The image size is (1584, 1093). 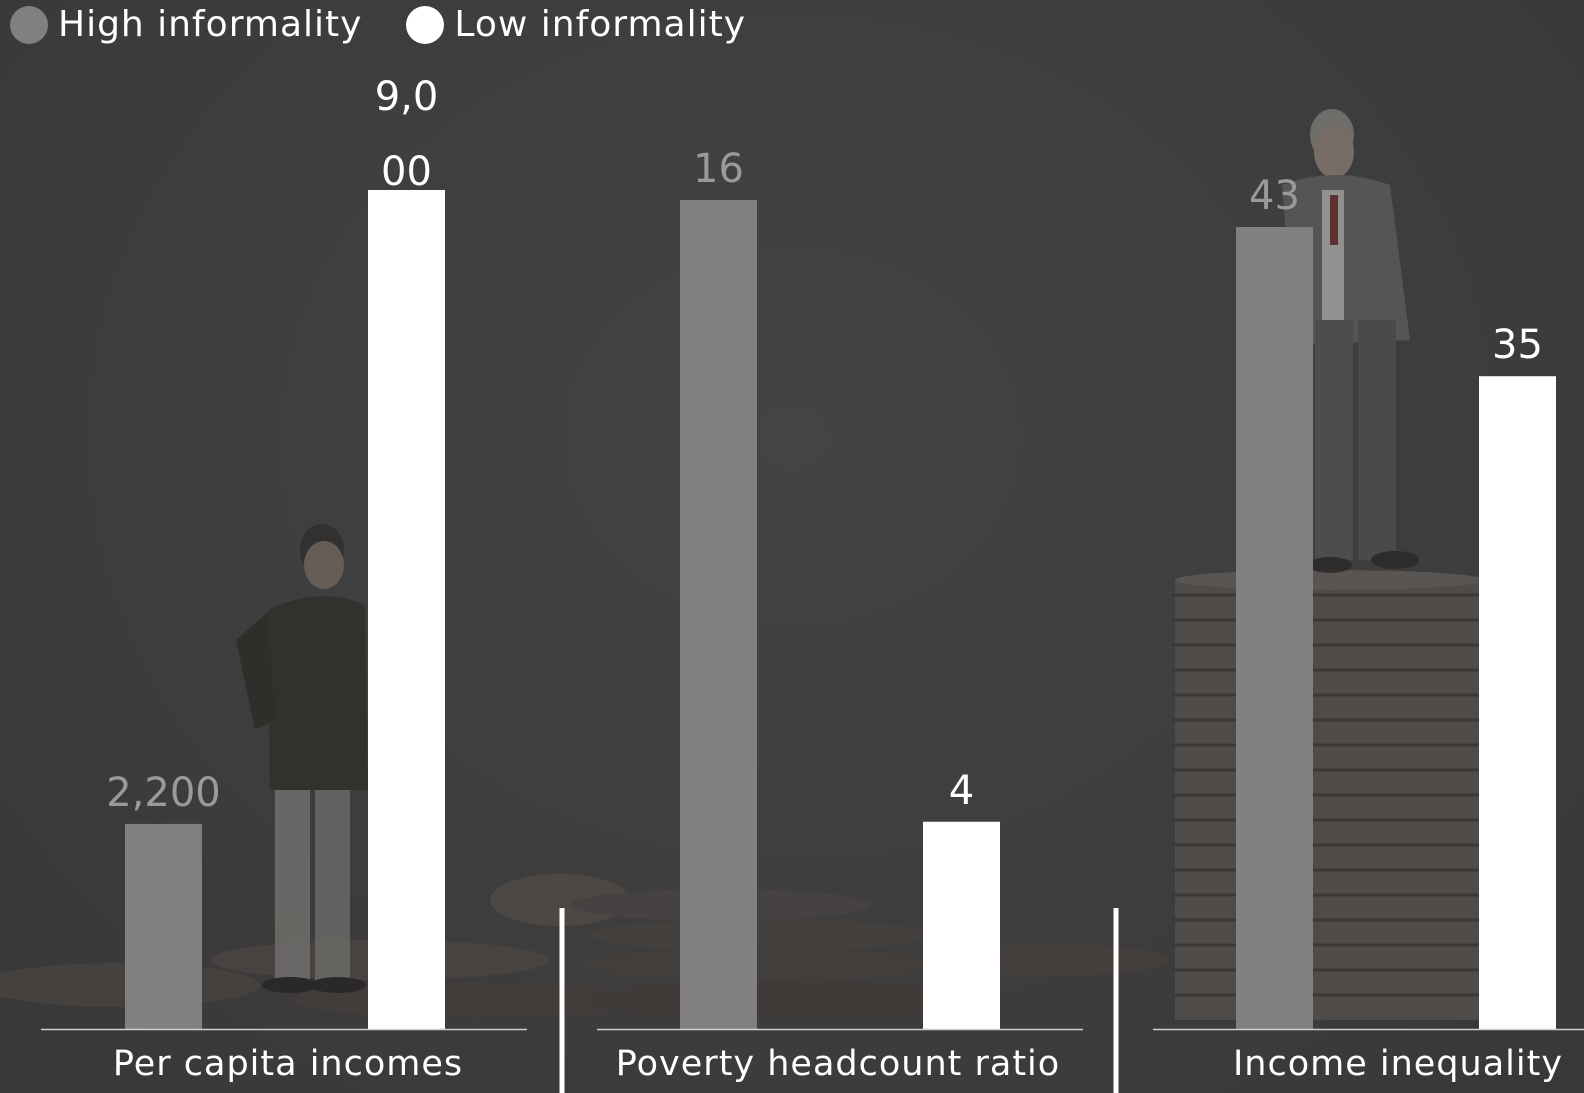 I want to click on legend-item-low: Low informality, so click(x=576, y=24).